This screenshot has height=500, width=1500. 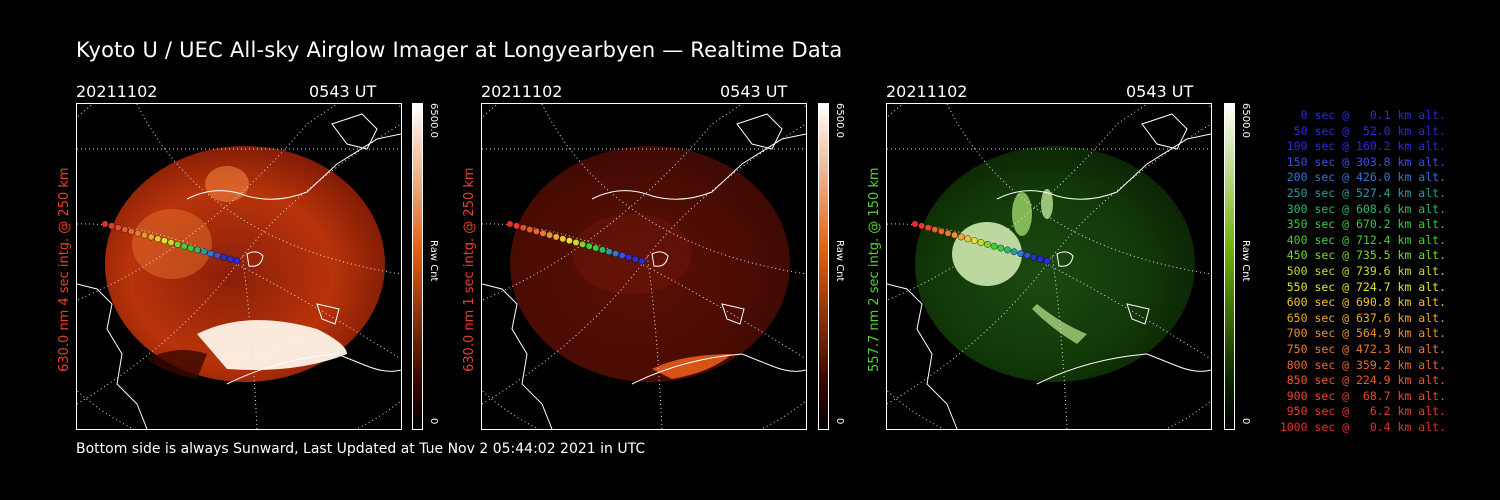 What do you see at coordinates (927, 91) in the screenshot?
I see `panel-3-date: 20211102` at bounding box center [927, 91].